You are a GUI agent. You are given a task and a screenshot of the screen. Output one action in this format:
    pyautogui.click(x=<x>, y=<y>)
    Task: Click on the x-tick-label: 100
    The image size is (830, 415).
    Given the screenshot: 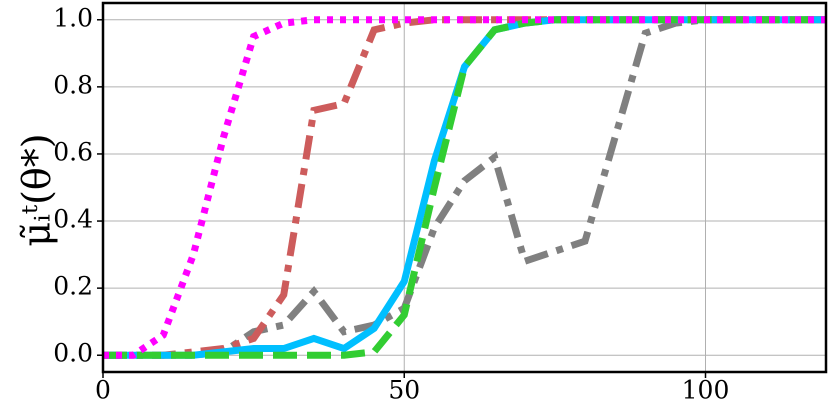 What is the action you would take?
    pyautogui.click(x=706, y=390)
    